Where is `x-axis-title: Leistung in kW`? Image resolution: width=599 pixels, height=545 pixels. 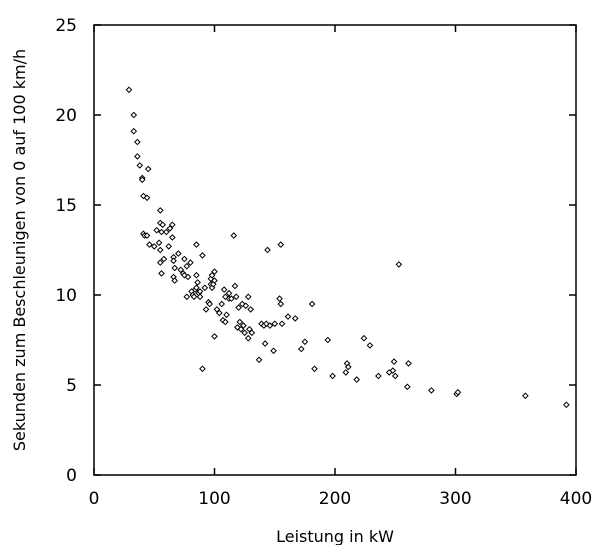
x-axis-title: Leistung in kW is located at coordinates (335, 536).